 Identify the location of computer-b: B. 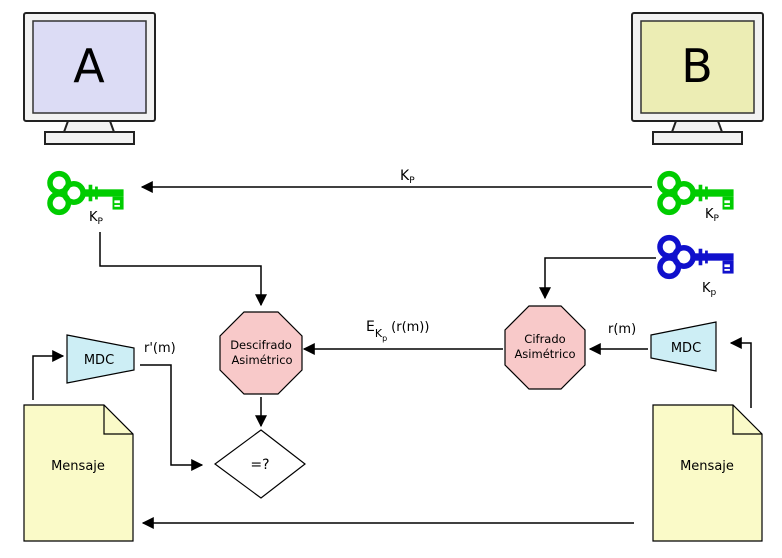
(697, 78).